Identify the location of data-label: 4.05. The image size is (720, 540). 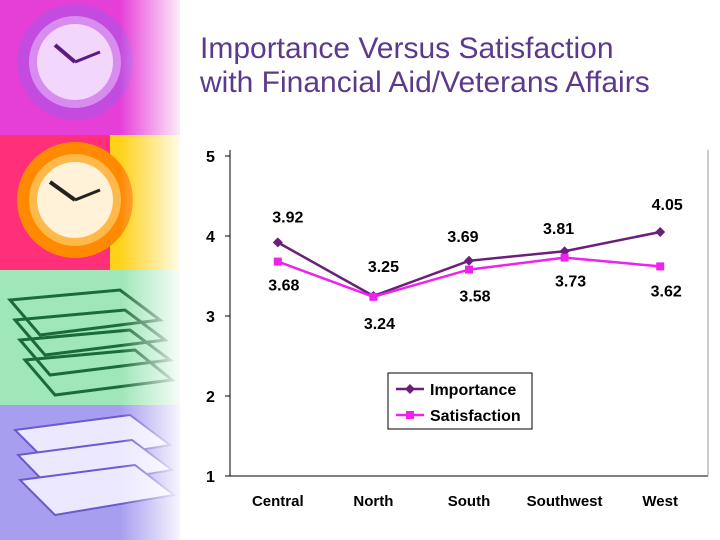
(667, 205).